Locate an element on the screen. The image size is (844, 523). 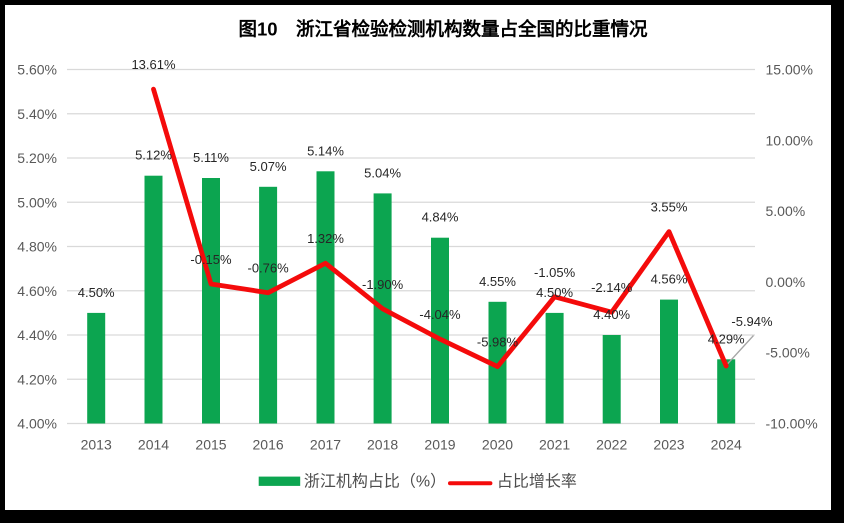
svg-text: 5.04% is located at coordinates (382, 172).